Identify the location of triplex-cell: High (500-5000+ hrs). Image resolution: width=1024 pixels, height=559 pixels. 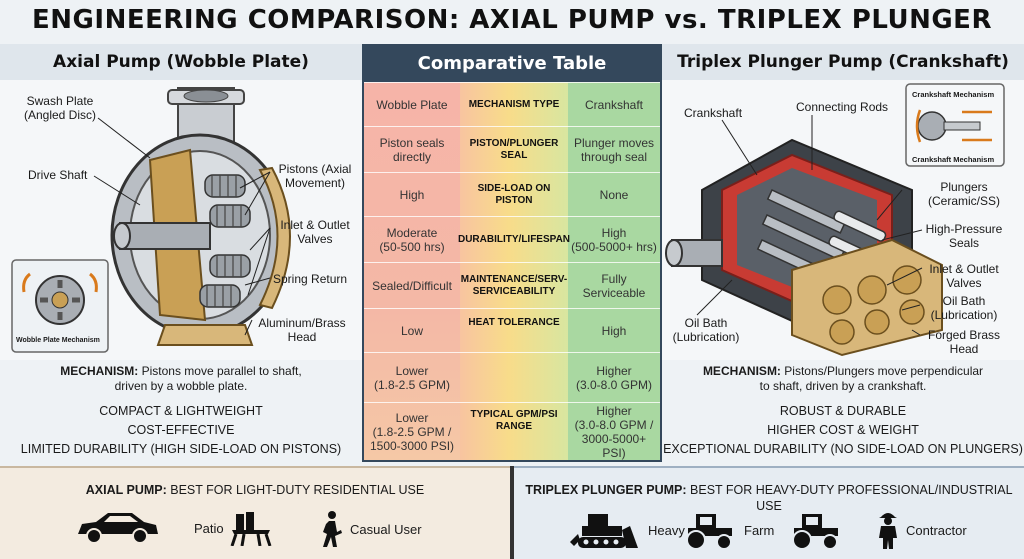
(614, 239).